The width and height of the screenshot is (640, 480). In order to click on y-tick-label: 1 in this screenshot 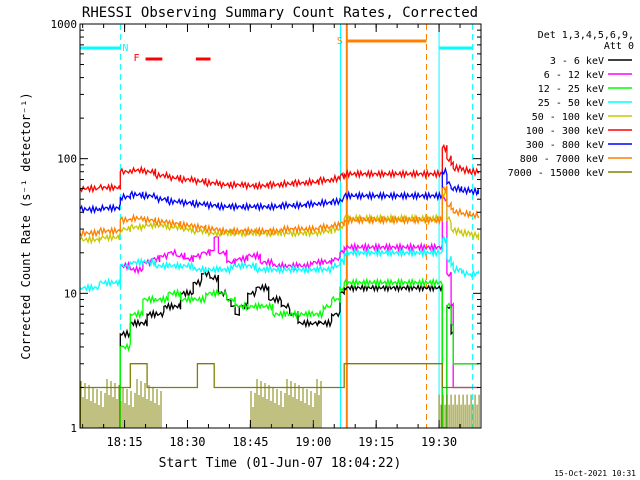, I will do `click(73, 428)`.